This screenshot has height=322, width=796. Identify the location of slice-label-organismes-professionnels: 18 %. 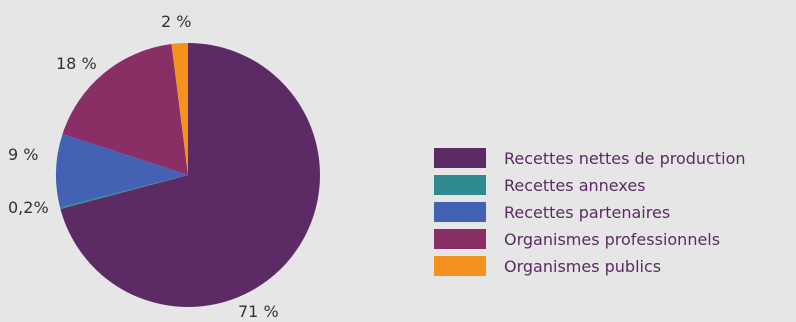
(76, 63).